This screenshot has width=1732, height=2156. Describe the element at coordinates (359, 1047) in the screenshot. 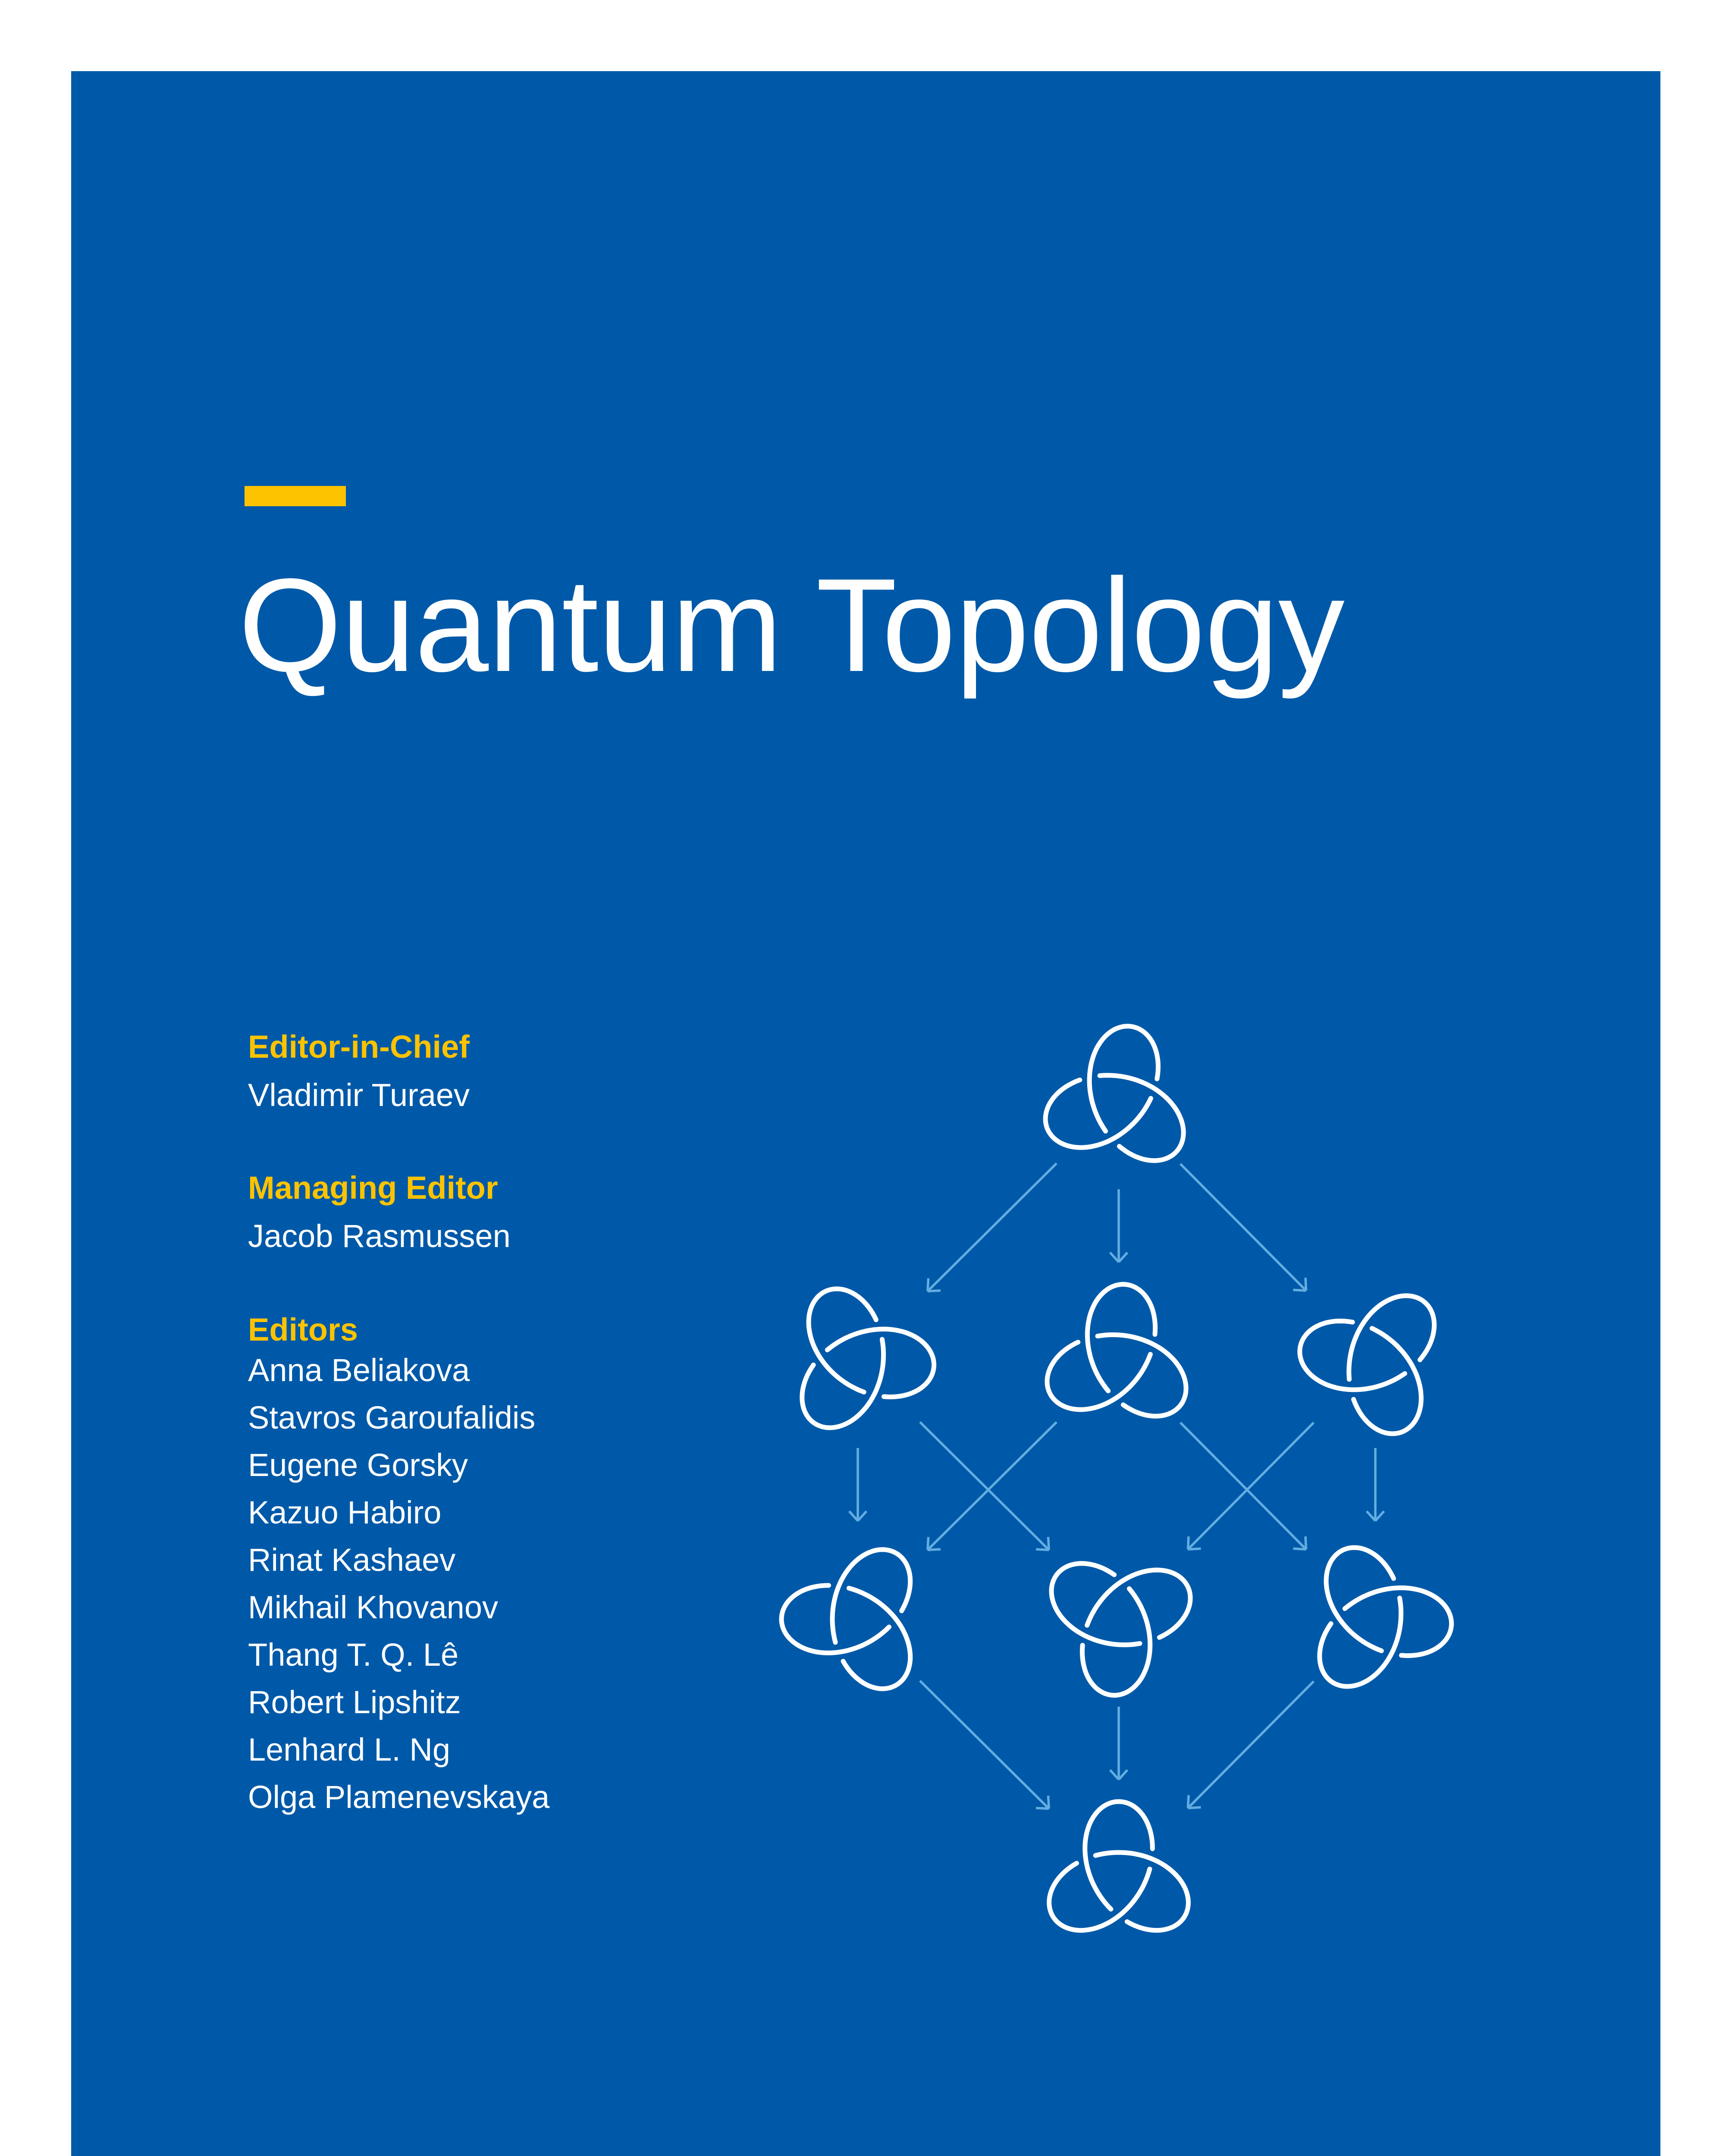

I see `editor-in-chief-label: Editor-in-Chief` at that location.